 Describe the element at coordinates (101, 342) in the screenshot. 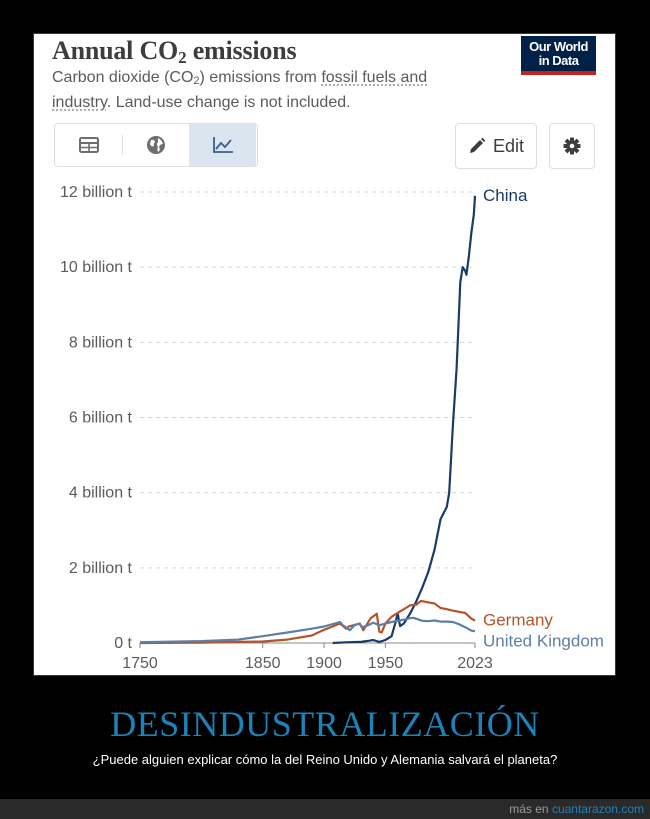

I see `y-tick-label: 8 billion t` at that location.